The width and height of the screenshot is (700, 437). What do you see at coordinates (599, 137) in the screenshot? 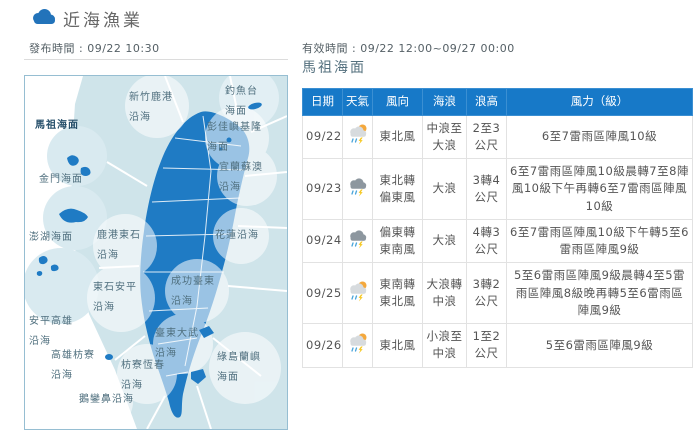
I see `wind-force-cell: 6至7雷雨區陣風10級` at bounding box center [599, 137].